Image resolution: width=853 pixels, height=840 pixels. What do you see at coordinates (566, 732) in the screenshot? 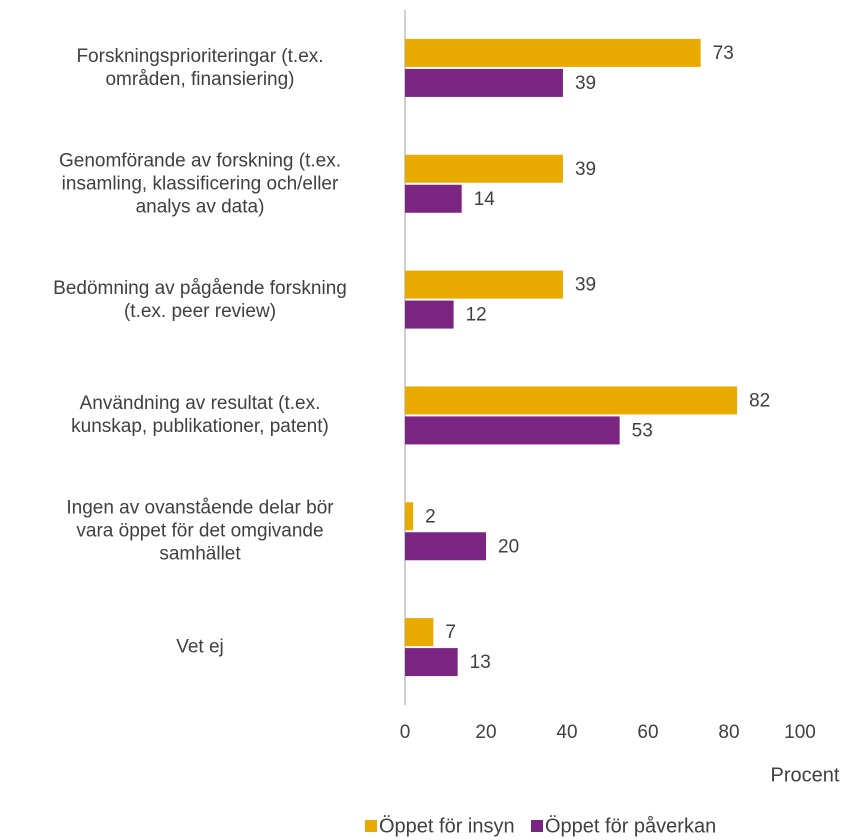
I see `x-tick-label: 40` at bounding box center [566, 732].